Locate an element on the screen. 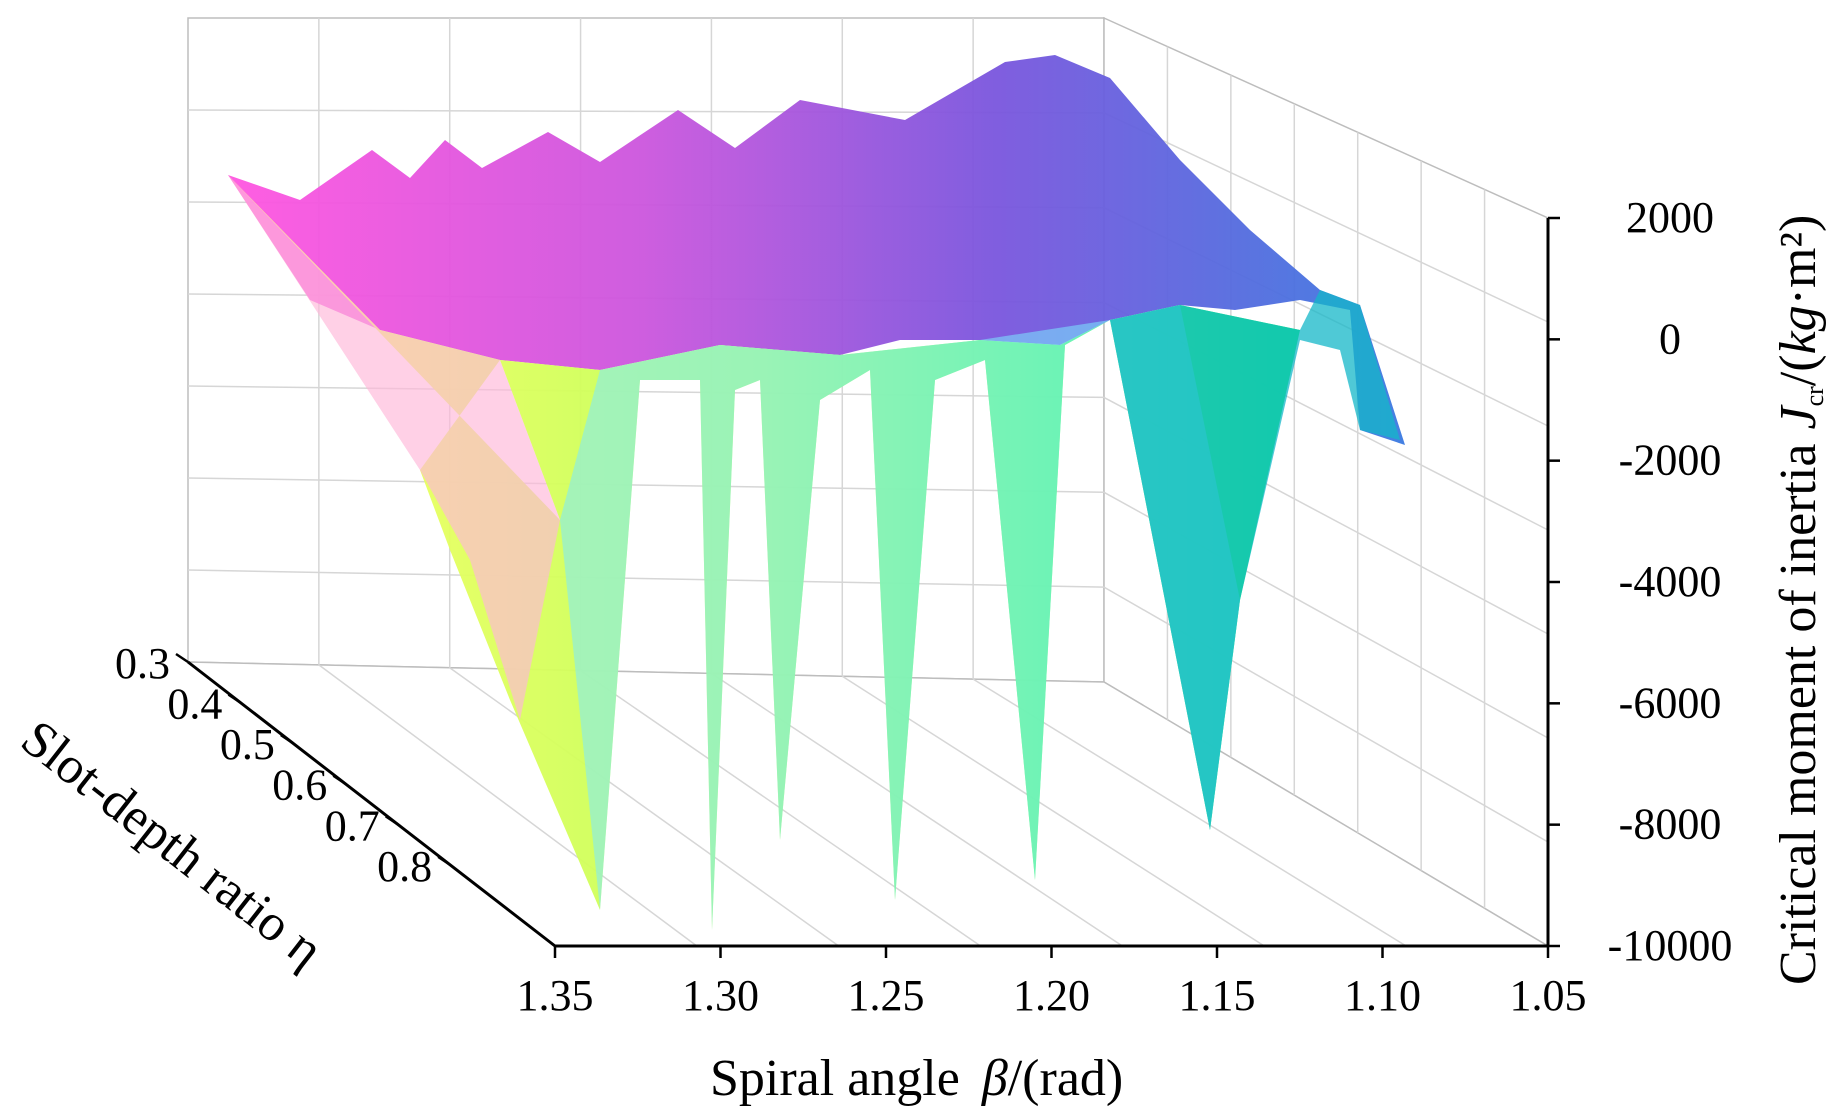 The width and height of the screenshot is (1846, 1112). x-ticks: 1.35 1.30 1.25 1.20 1.15 1.10 1.05 is located at coordinates (1052, 983).